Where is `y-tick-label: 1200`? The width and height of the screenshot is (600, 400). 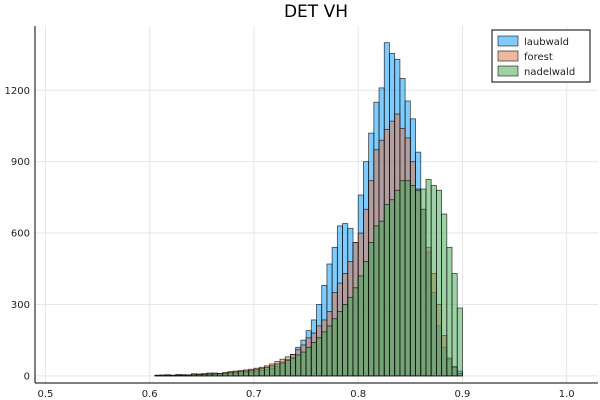
y-tick-label: 1200 is located at coordinates (17, 91).